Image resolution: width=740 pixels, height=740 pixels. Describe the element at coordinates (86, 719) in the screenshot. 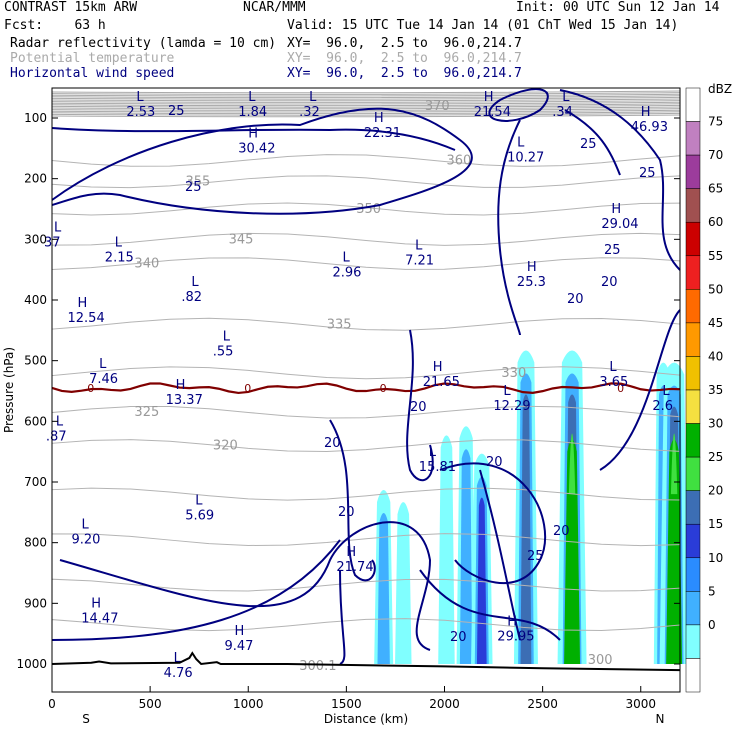

I see `south-label: S` at that location.